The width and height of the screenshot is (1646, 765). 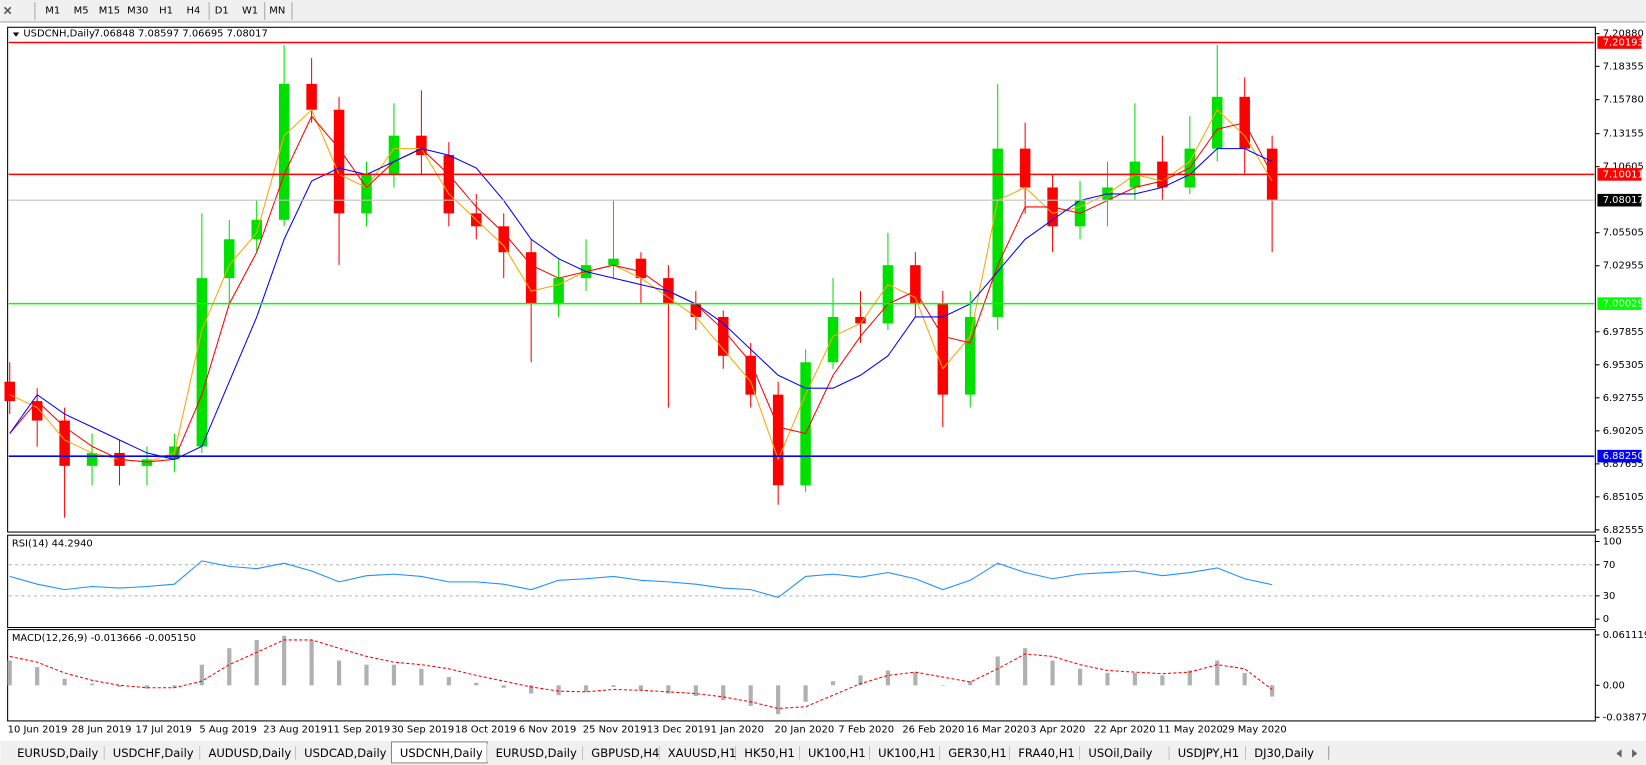 I want to click on tab-label: HK50,H1, so click(x=769, y=753).